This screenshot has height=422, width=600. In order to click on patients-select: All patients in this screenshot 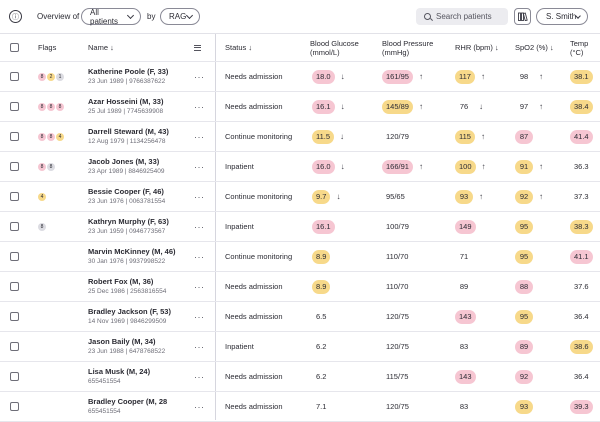, I will do `click(111, 16)`.